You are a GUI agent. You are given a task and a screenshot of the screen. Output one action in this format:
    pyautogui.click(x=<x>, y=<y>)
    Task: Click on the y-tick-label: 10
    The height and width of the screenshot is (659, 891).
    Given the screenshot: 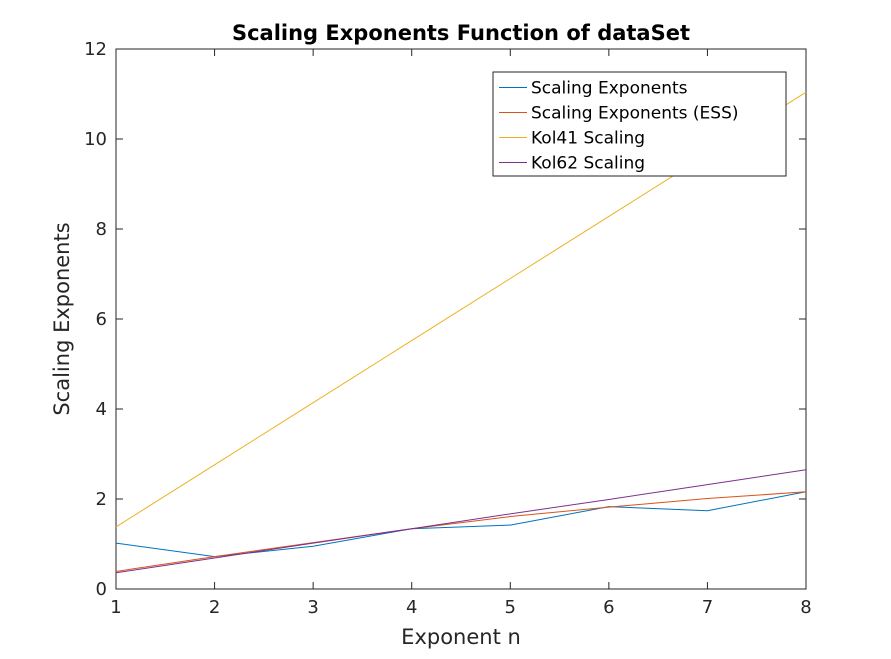 What is the action you would take?
    pyautogui.click(x=95, y=139)
    